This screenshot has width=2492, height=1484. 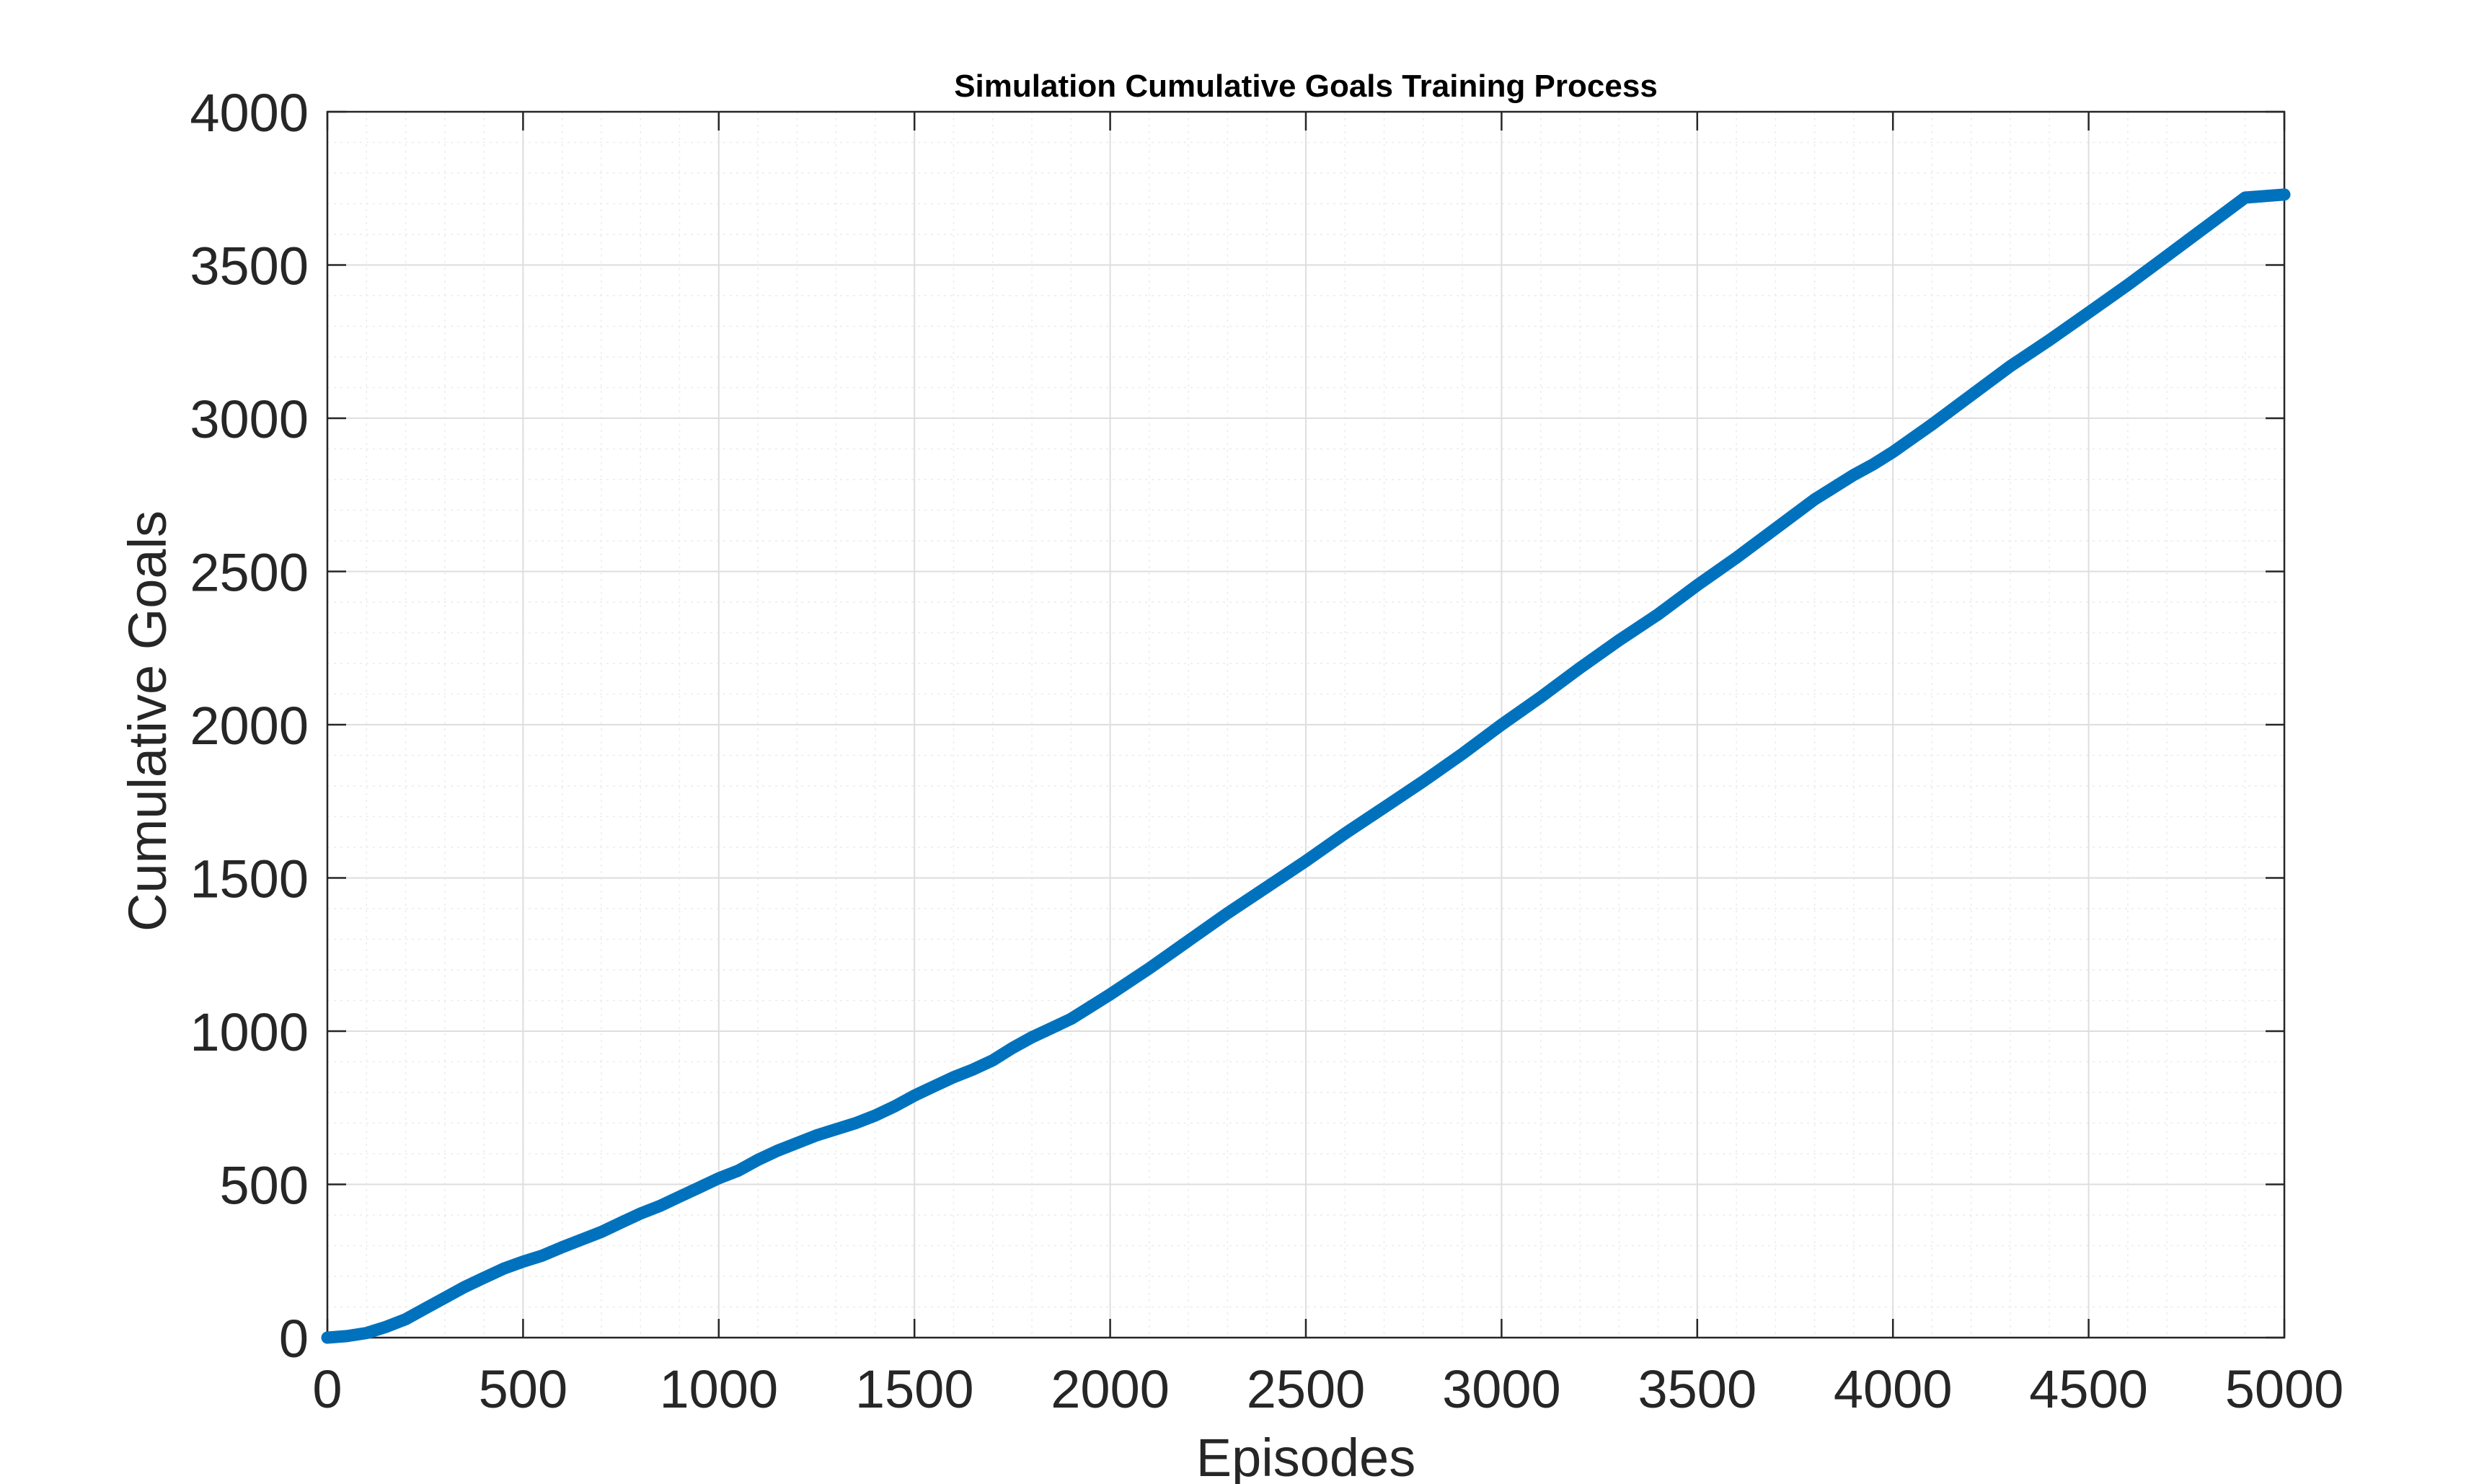 What do you see at coordinates (2284, 1389) in the screenshot?
I see `x-tick-label: 5000` at bounding box center [2284, 1389].